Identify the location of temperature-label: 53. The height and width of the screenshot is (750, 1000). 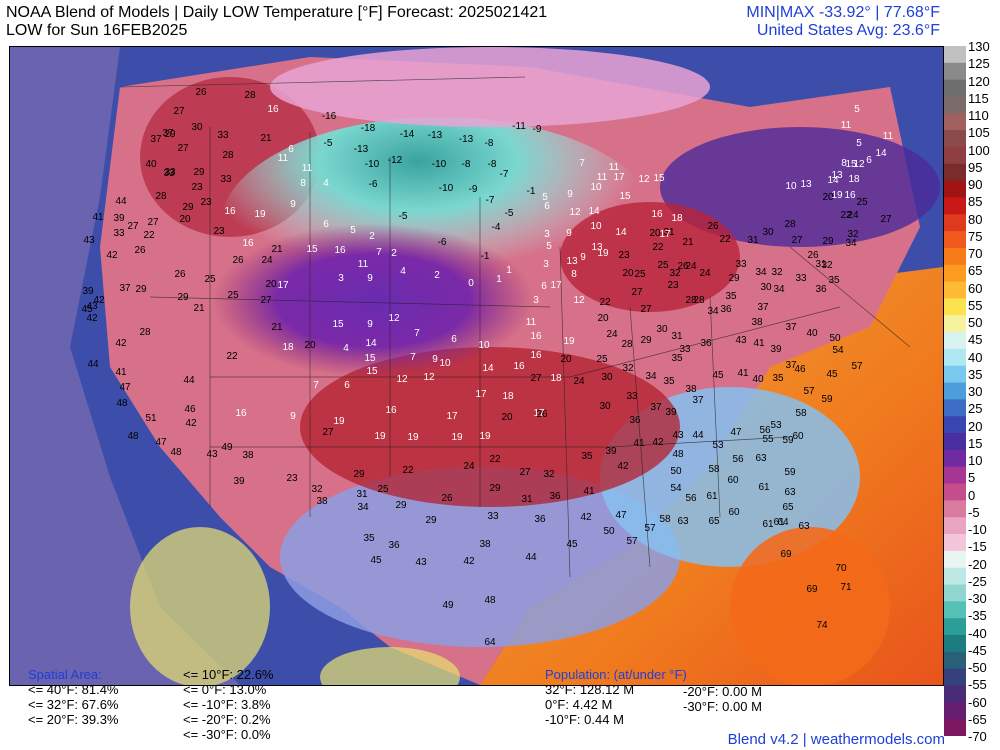
(776, 425).